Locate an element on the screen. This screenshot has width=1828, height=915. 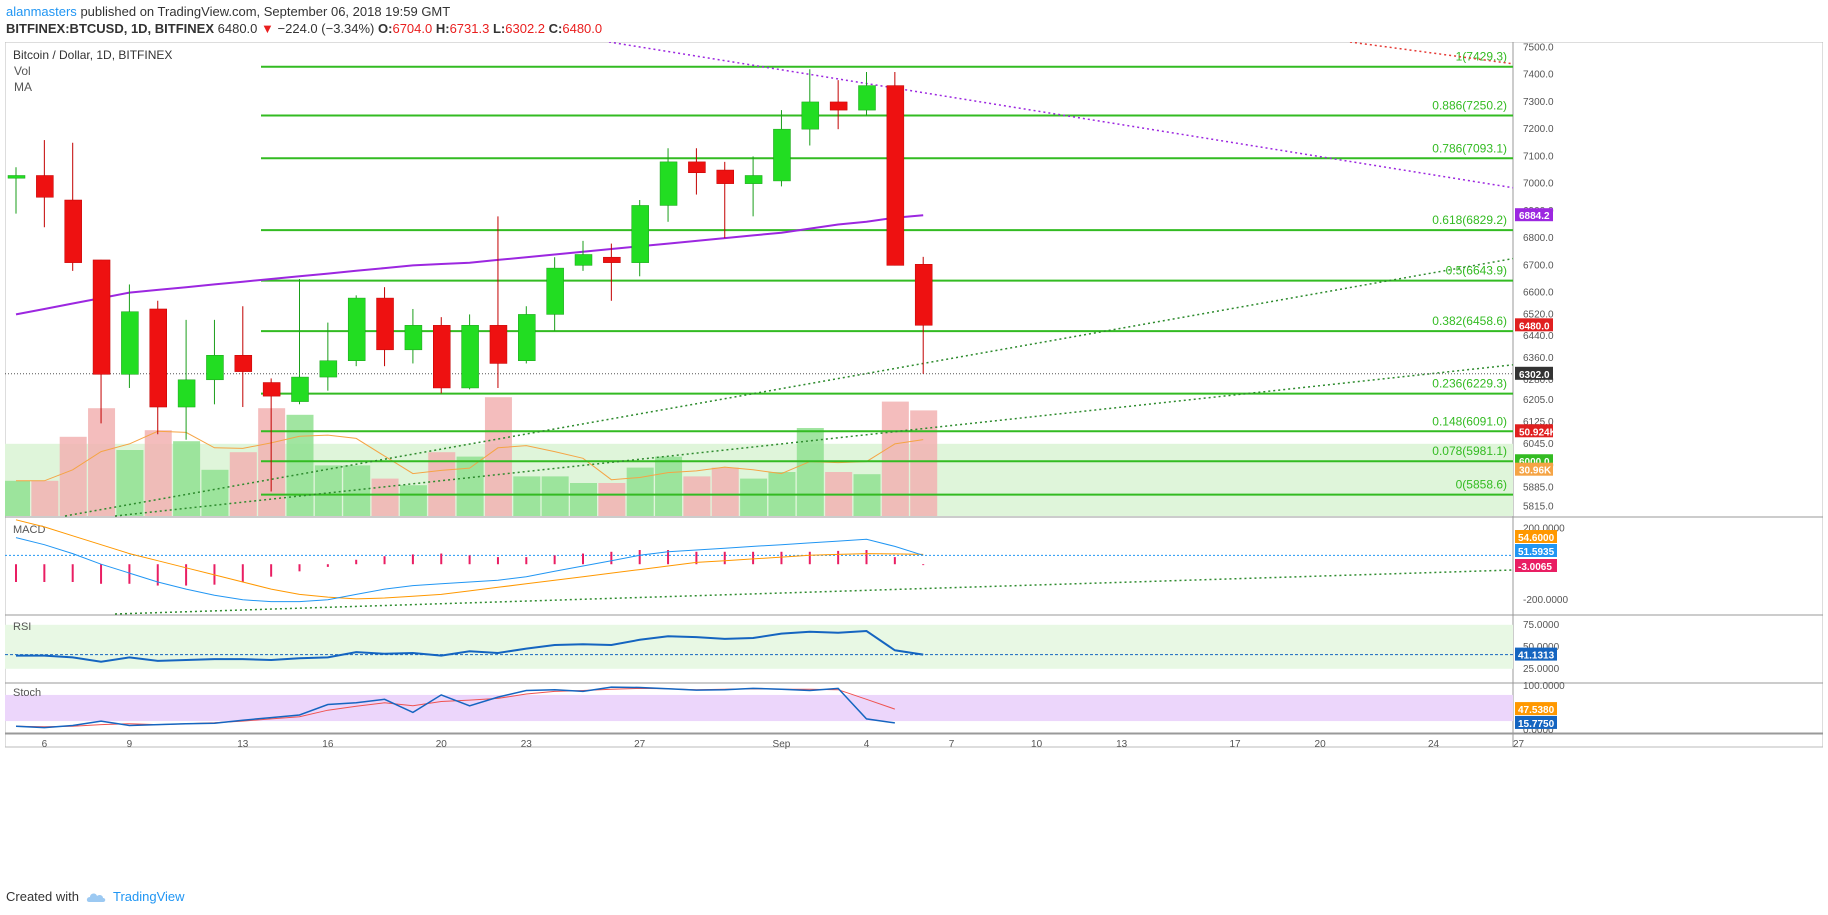
fib-level-label: 0.786(7093.1) is located at coordinates (1469, 148).